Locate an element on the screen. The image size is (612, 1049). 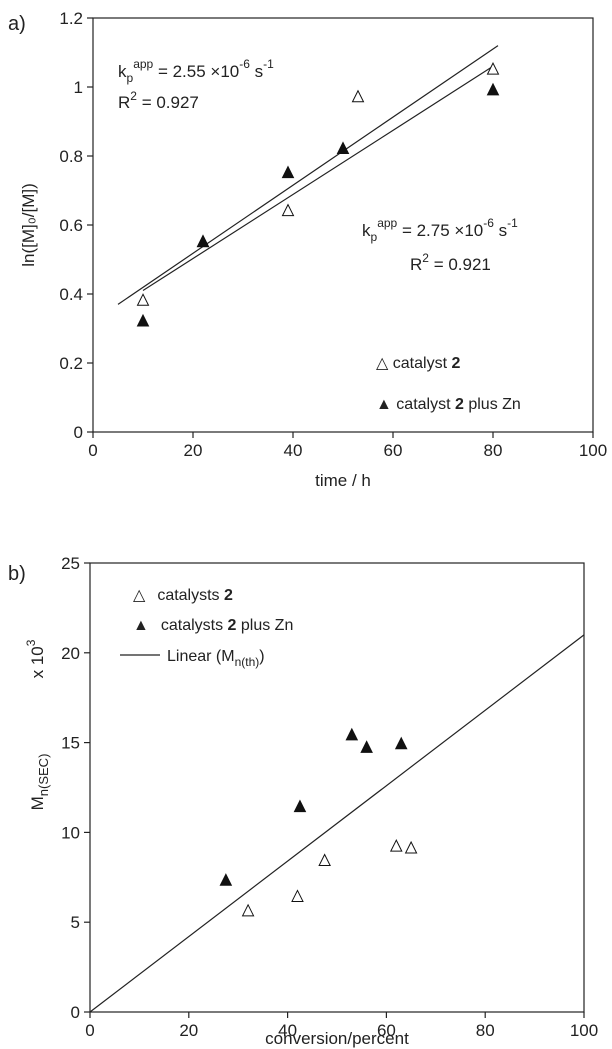
panel-a-xtick-label: 100 is located at coordinates (593, 450).